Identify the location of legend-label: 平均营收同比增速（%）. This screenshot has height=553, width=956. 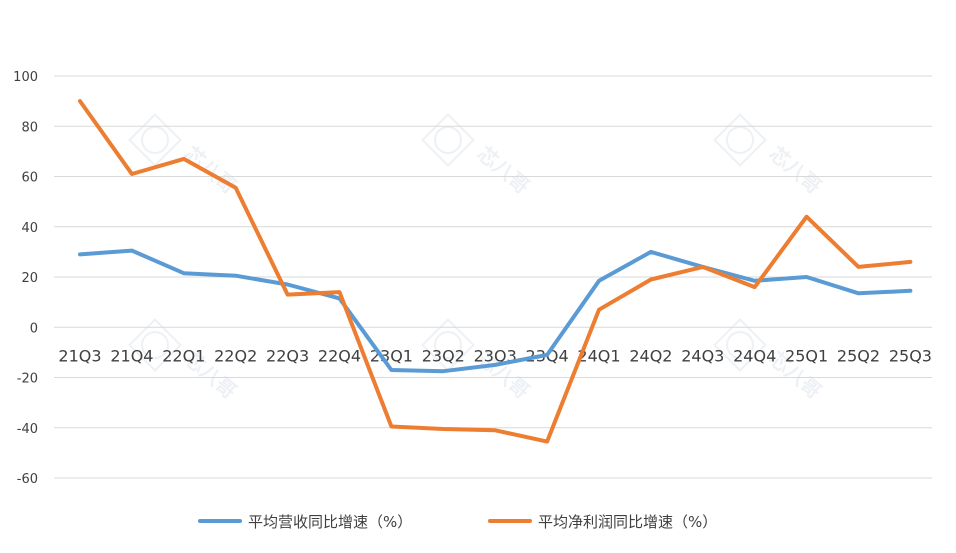
(330, 522).